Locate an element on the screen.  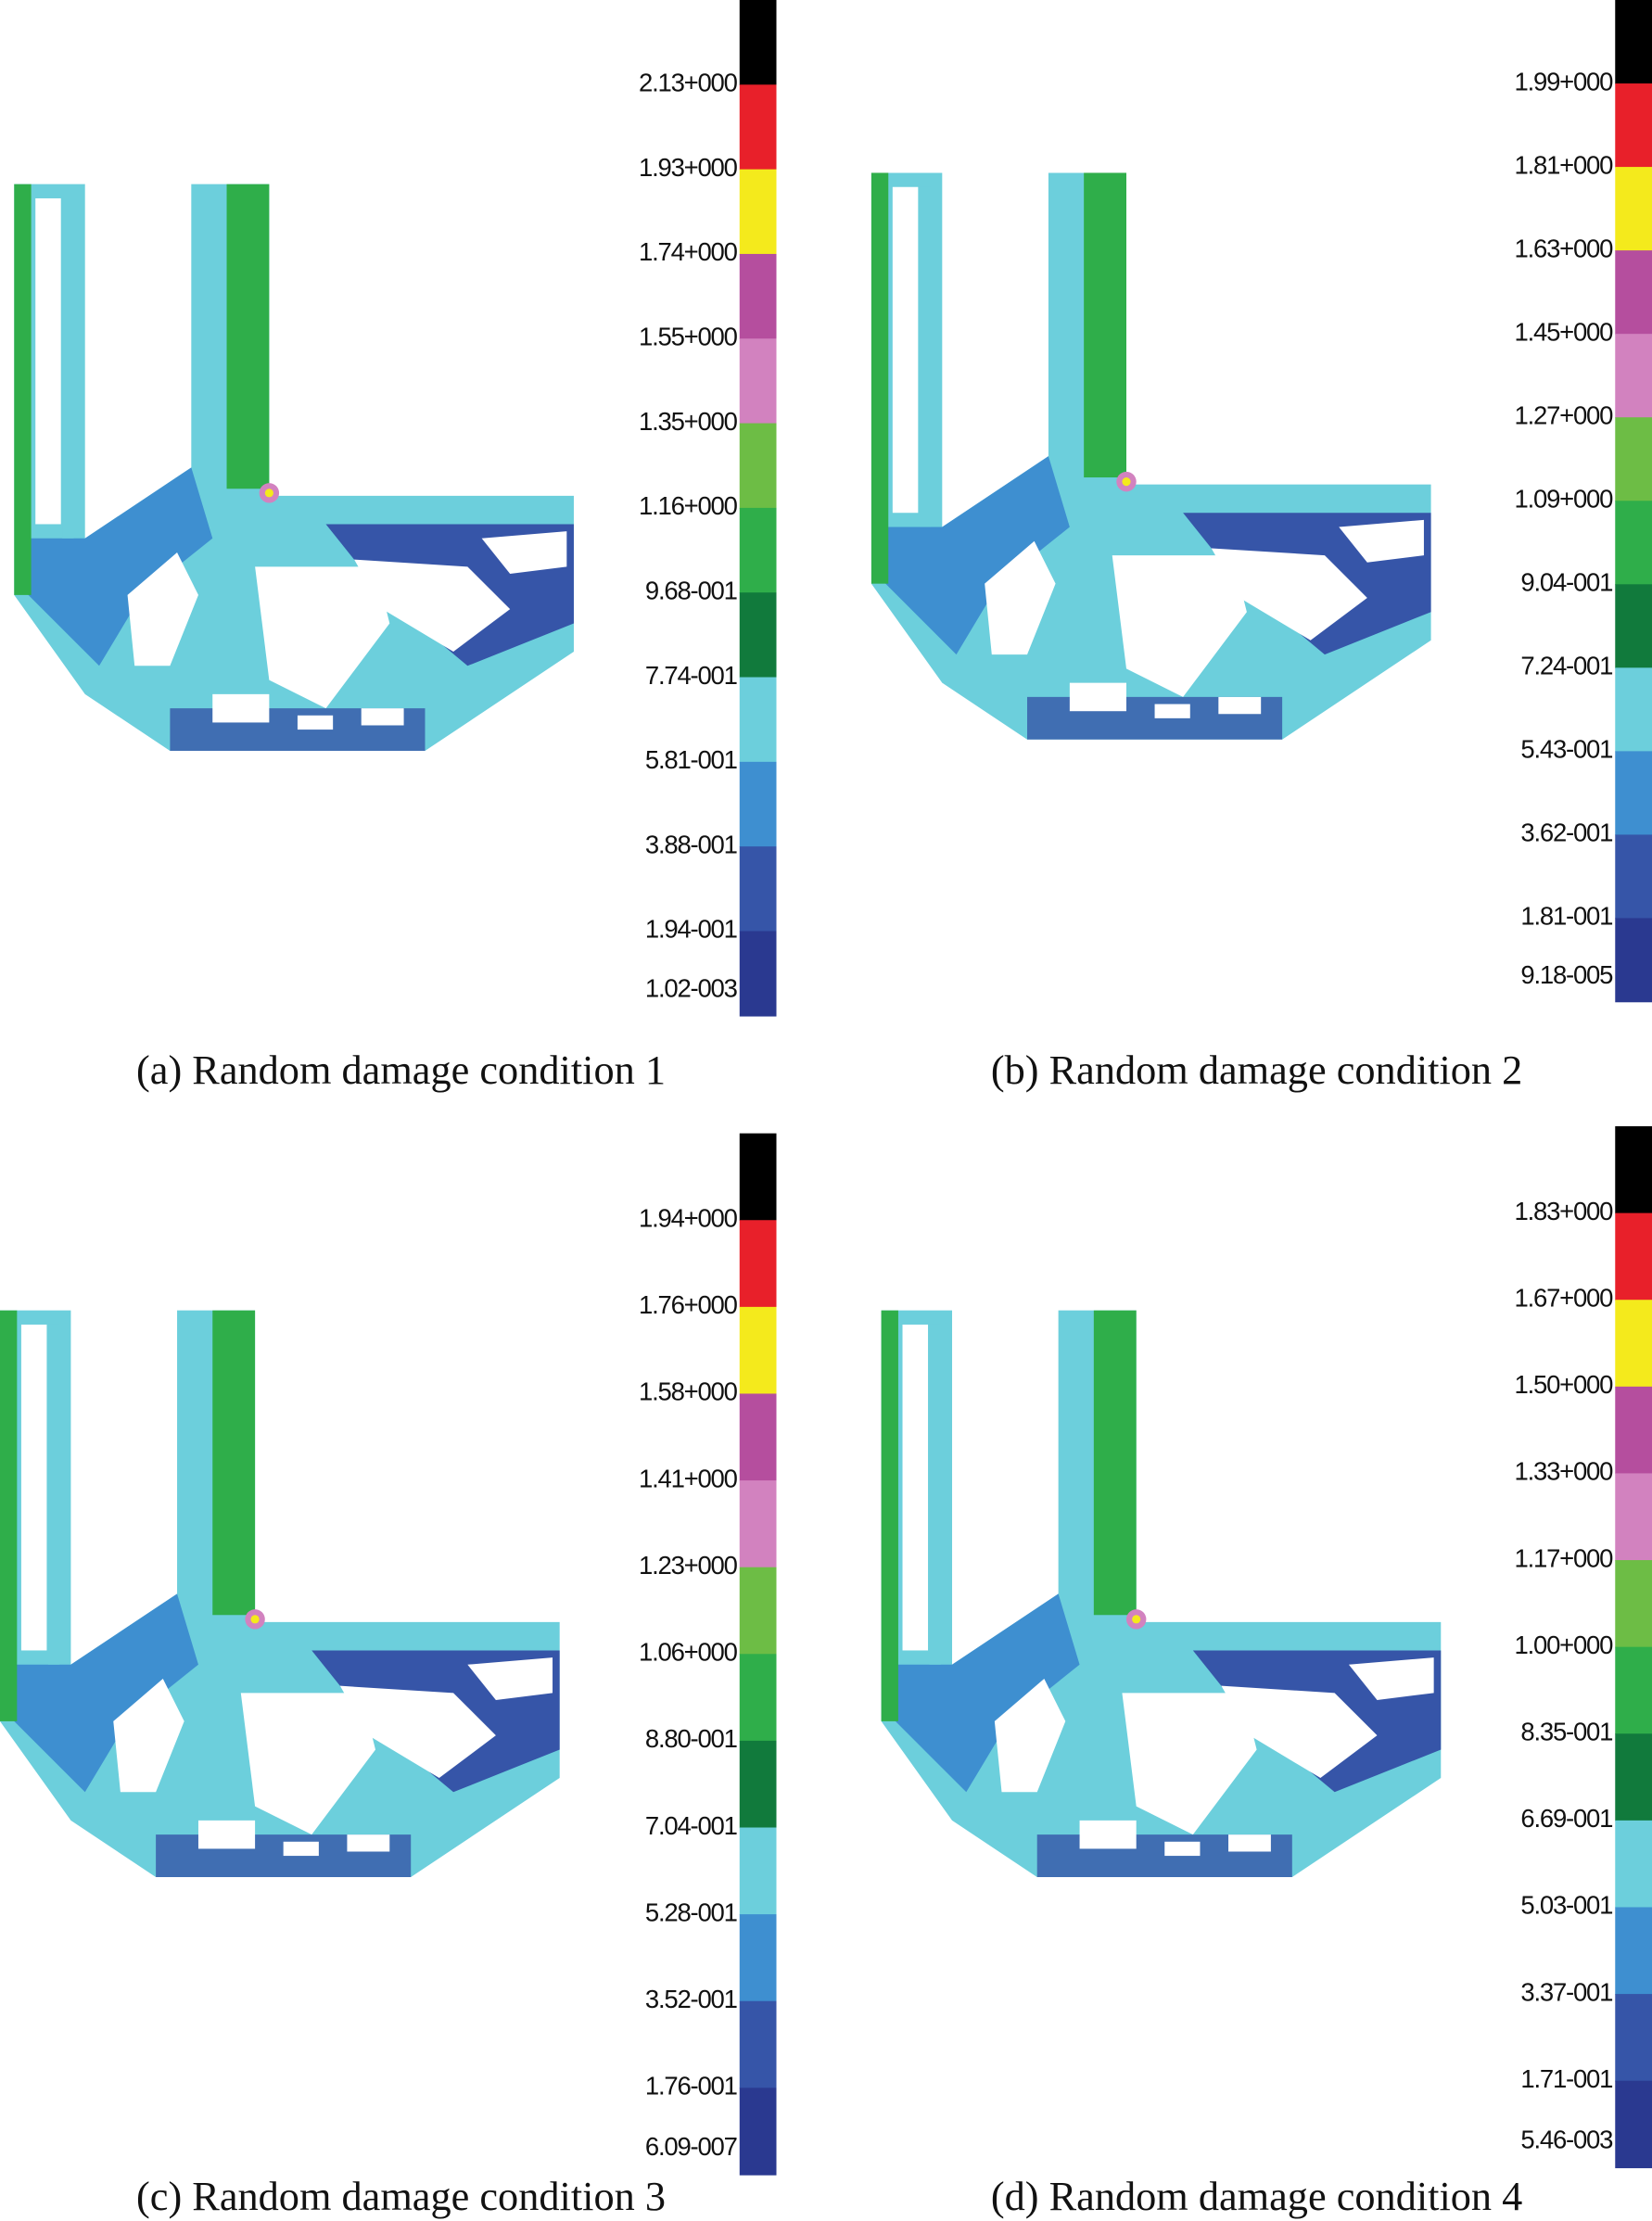
colorbar-label: 5.03-001 is located at coordinates (1566, 1905).